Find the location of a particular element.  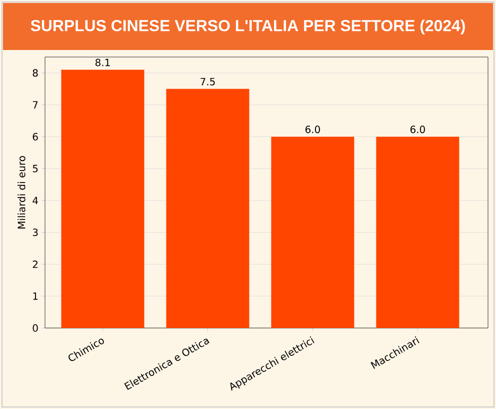

data-label: 7.5 is located at coordinates (207, 82).